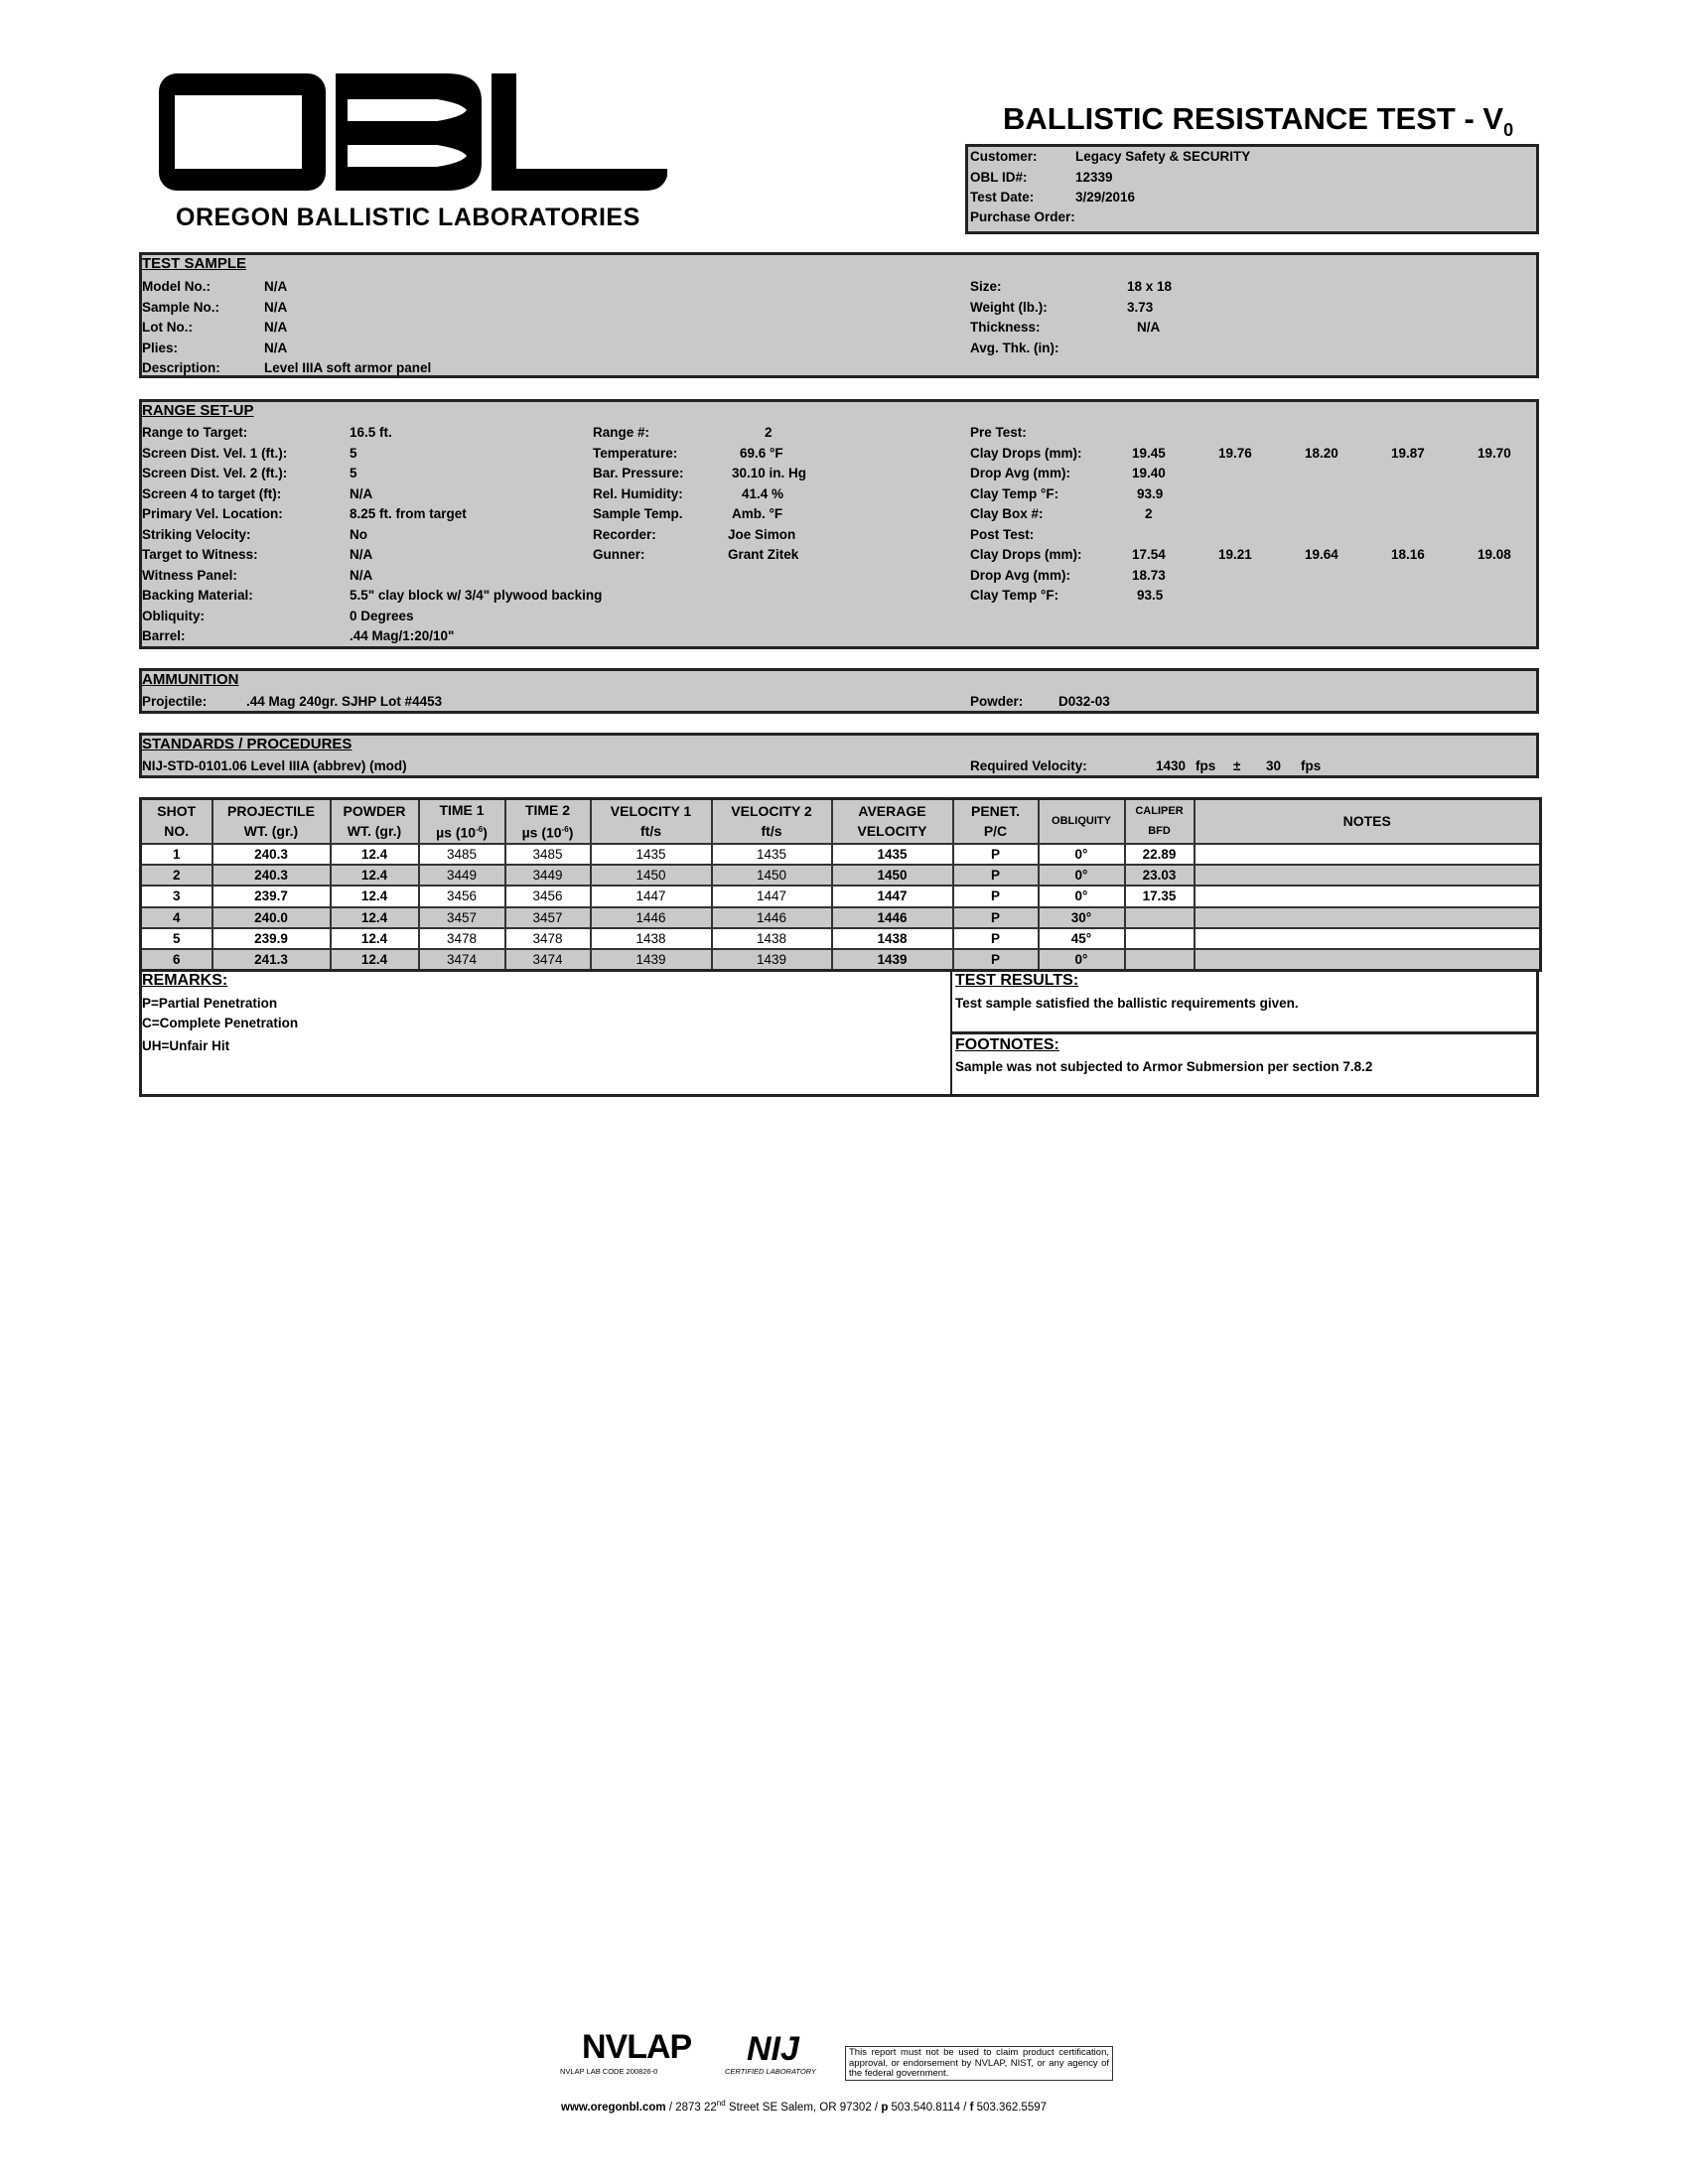 This screenshot has height=2184, width=1688. What do you see at coordinates (995, 896) in the screenshot?
I see `table-cell: P` at bounding box center [995, 896].